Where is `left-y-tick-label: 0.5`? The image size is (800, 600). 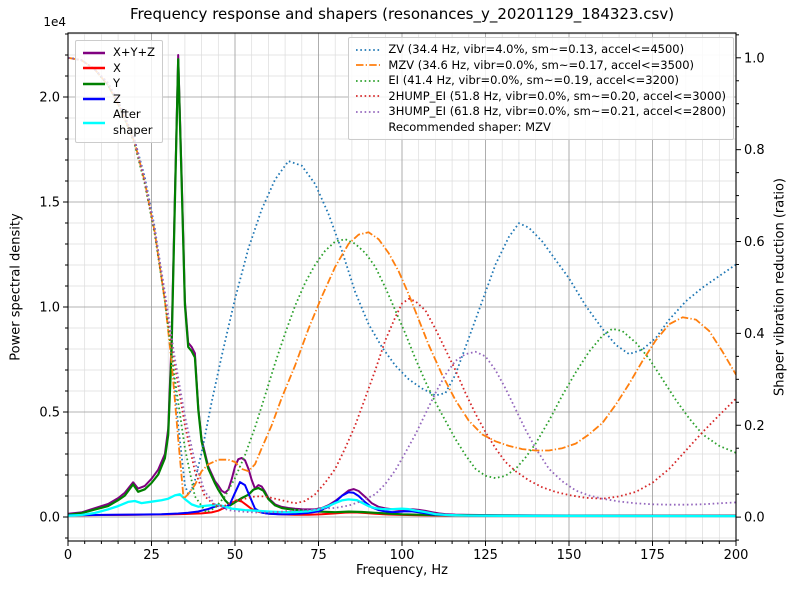
left-y-tick-label: 0.5 is located at coordinates (49, 412).